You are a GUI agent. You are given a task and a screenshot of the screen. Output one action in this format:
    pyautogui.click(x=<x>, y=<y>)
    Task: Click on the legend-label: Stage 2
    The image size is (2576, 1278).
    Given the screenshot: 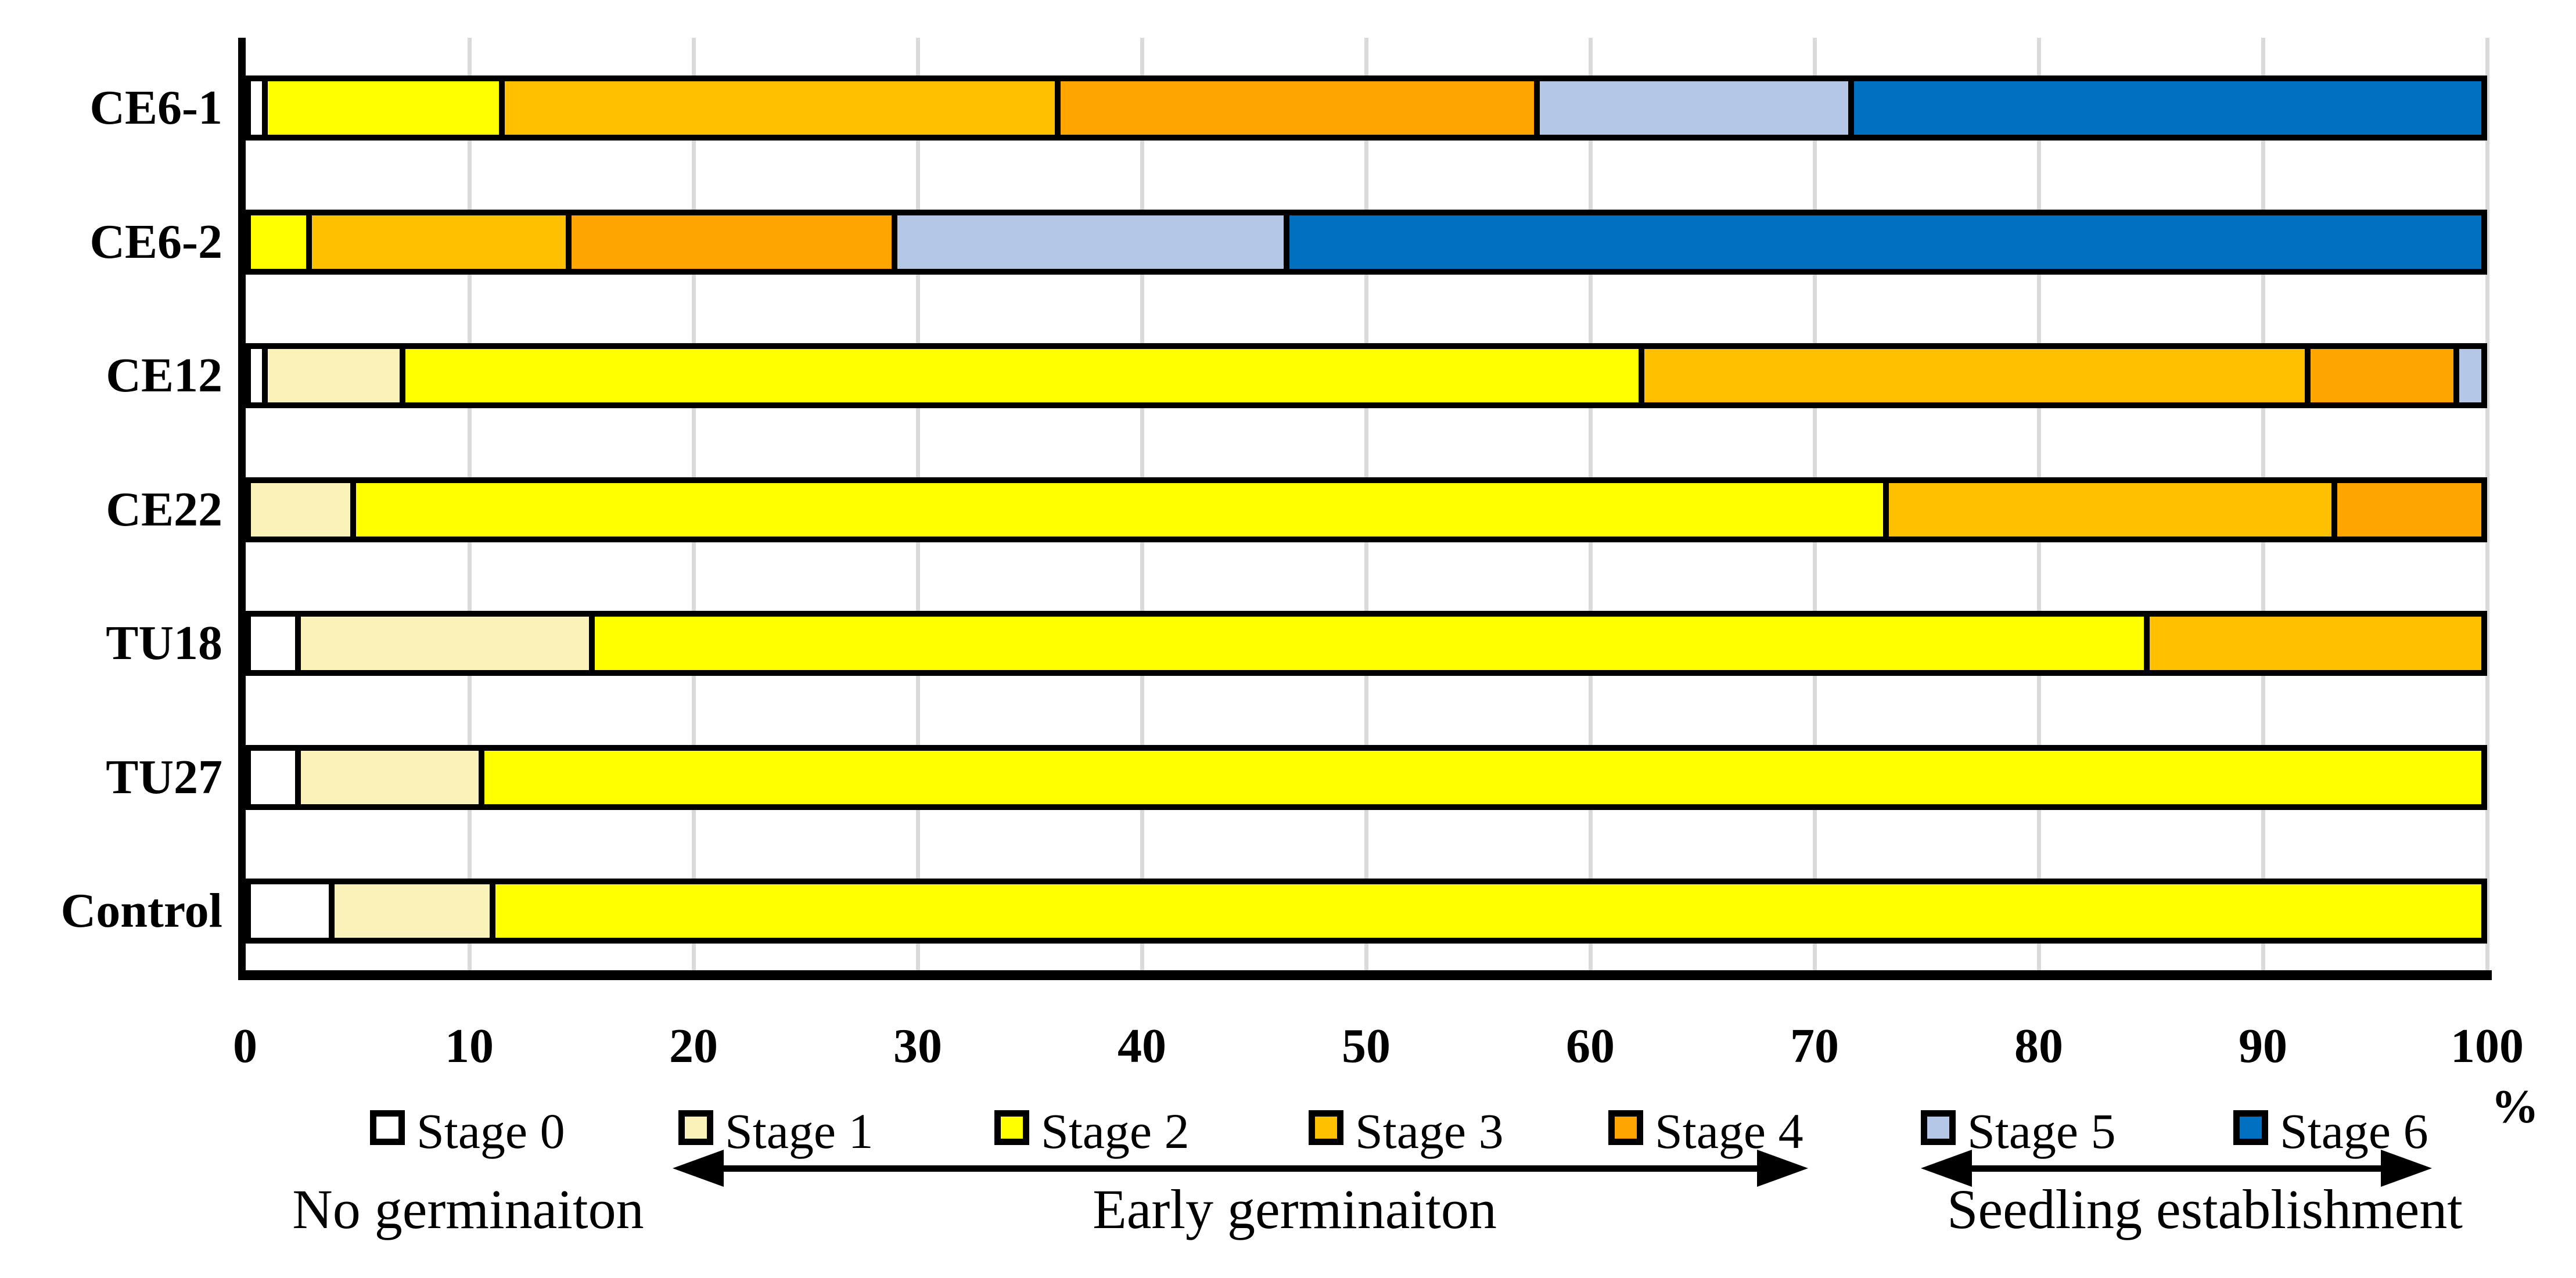 What is the action you would take?
    pyautogui.click(x=1115, y=1131)
    